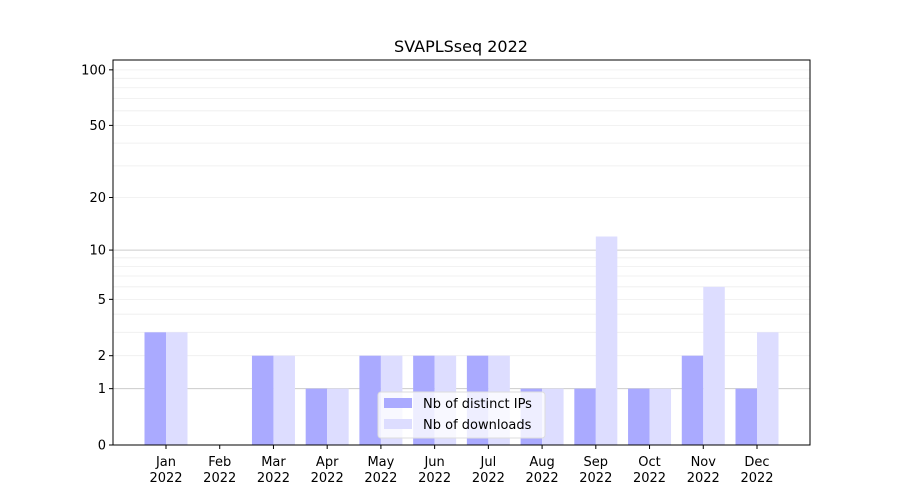 The width and height of the screenshot is (900, 504). I want to click on y-tick-label: 100, so click(93, 70).